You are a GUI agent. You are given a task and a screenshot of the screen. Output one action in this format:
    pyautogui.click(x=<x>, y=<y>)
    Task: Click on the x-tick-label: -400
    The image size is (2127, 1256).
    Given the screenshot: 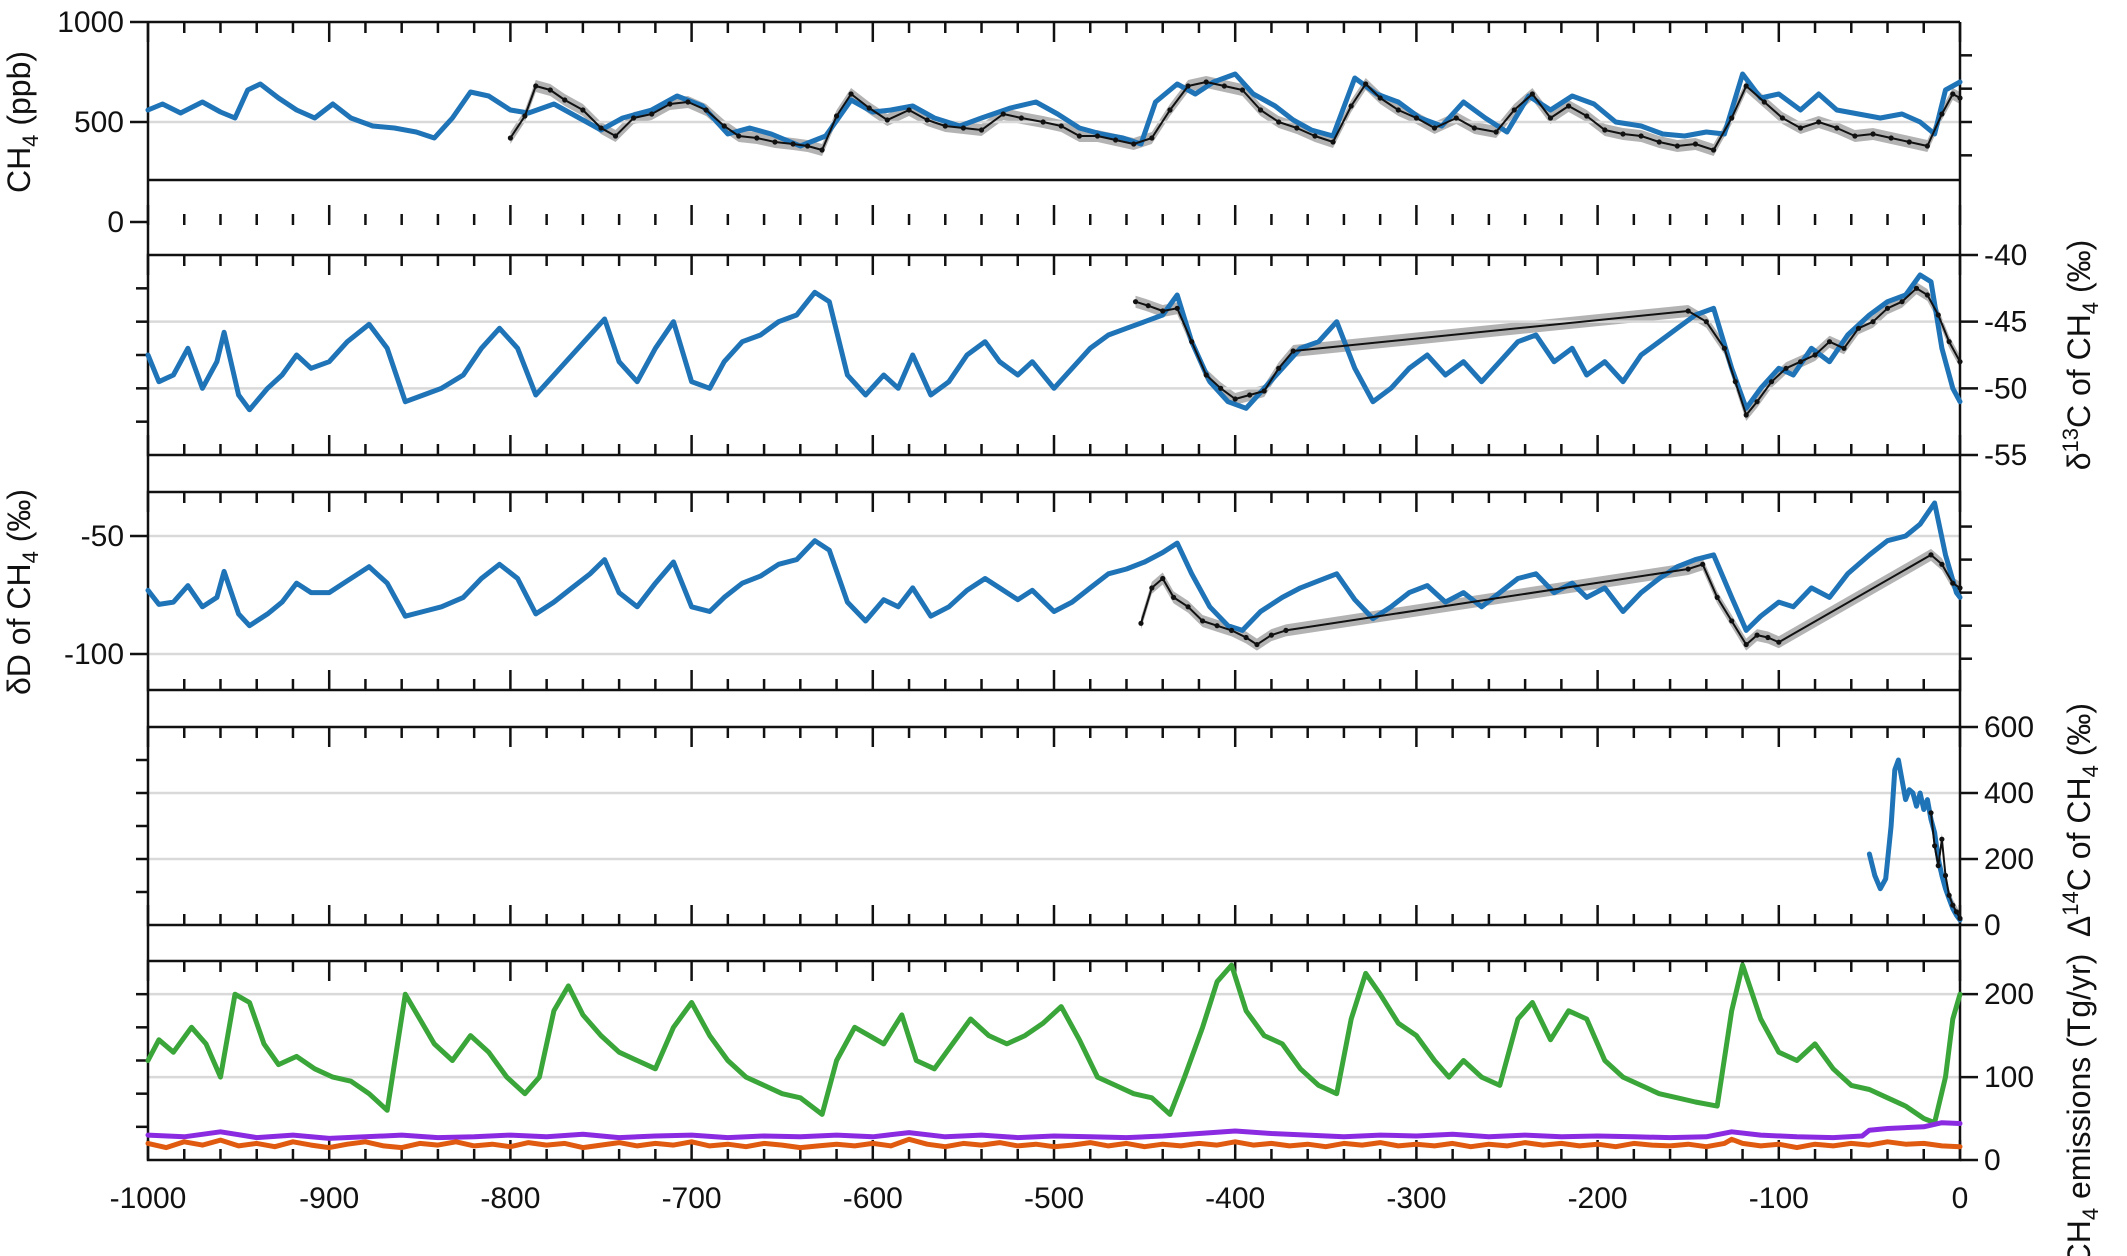 What is the action you would take?
    pyautogui.click(x=1235, y=1198)
    